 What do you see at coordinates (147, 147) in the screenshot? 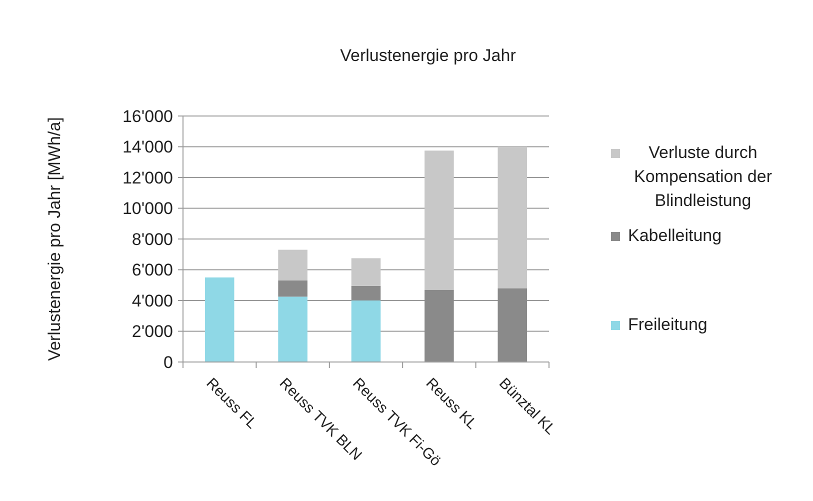
I see `y-tick-label: 14'000` at bounding box center [147, 147].